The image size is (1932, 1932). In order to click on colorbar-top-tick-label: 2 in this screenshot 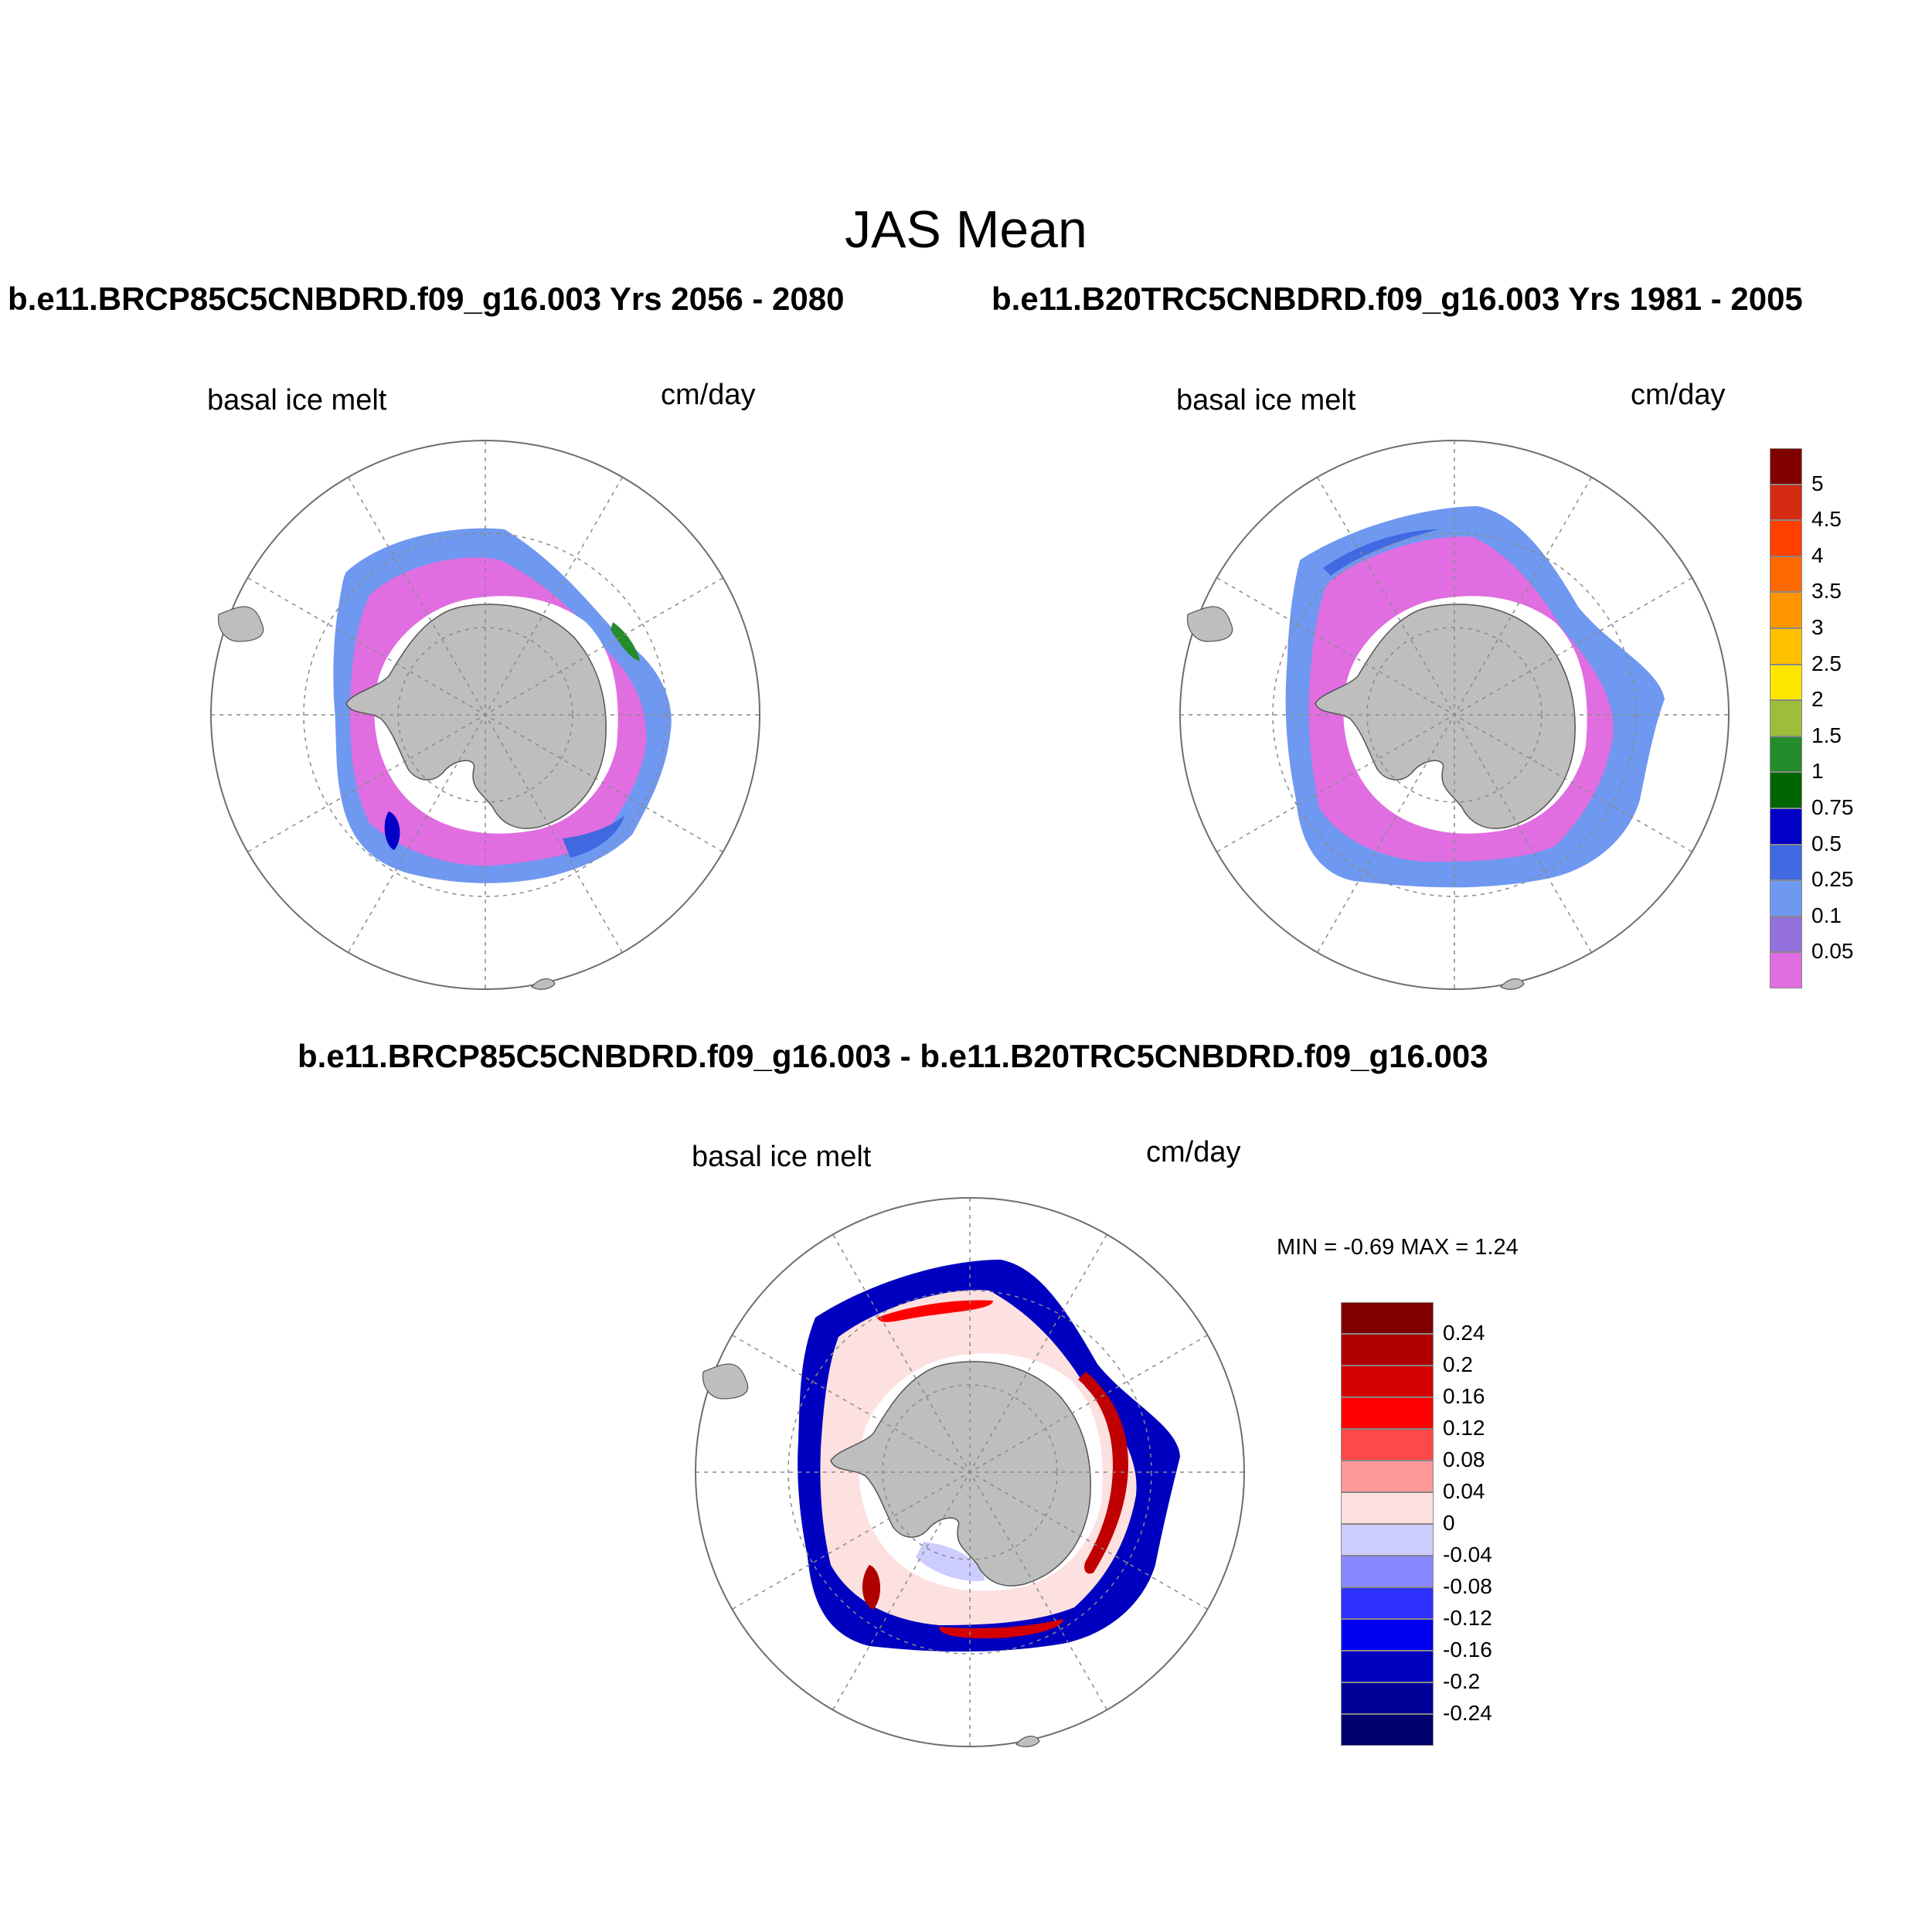, I will do `click(1817, 699)`.